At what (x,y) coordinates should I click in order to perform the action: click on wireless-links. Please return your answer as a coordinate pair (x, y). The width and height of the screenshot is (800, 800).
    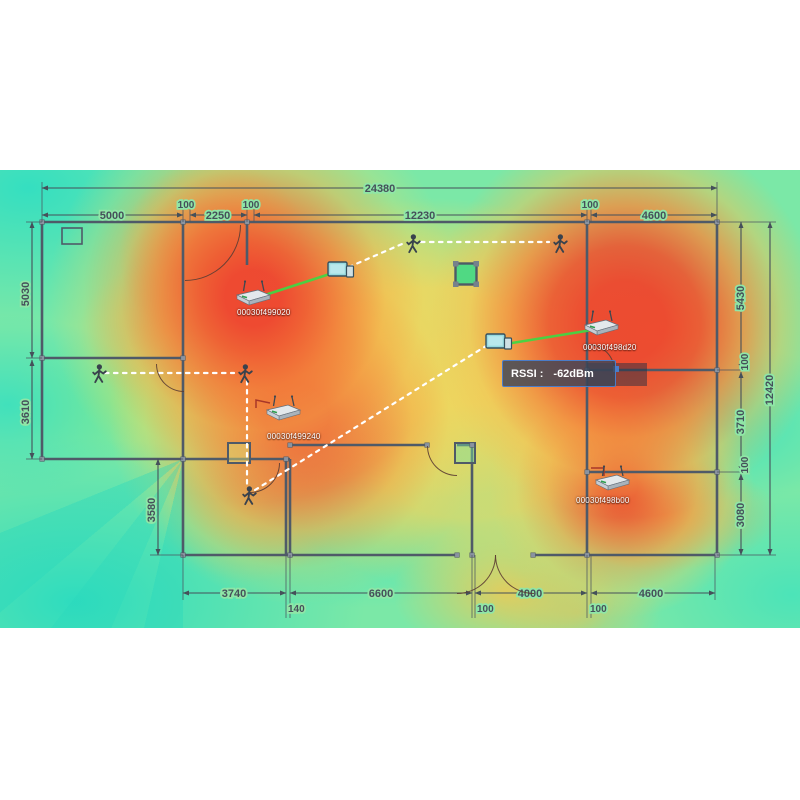
    Looking at the image, I should click on (427, 307).